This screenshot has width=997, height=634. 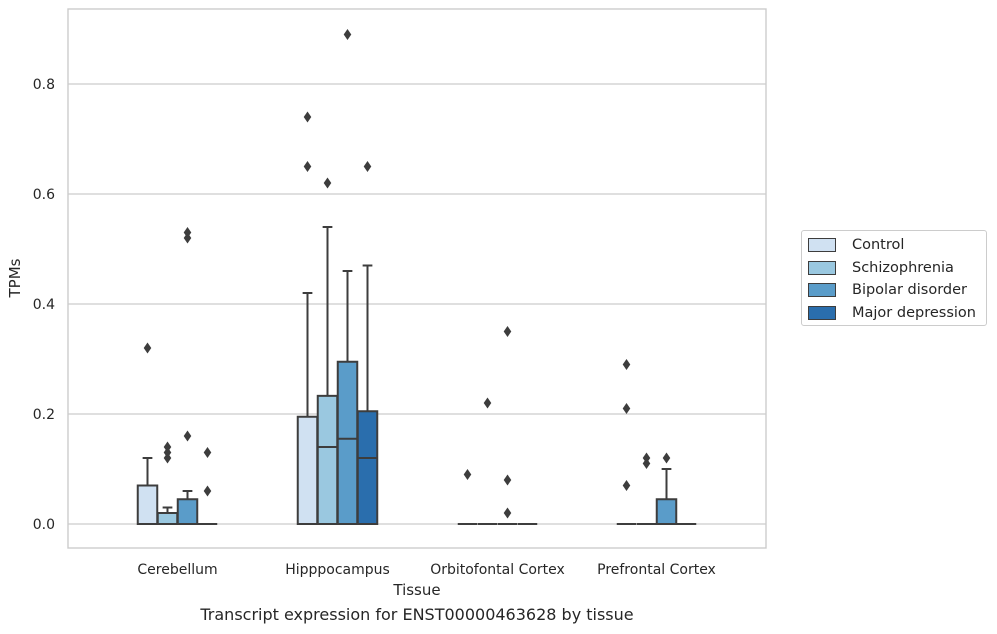 What do you see at coordinates (878, 245) in the screenshot?
I see `legend-label-control: Control` at bounding box center [878, 245].